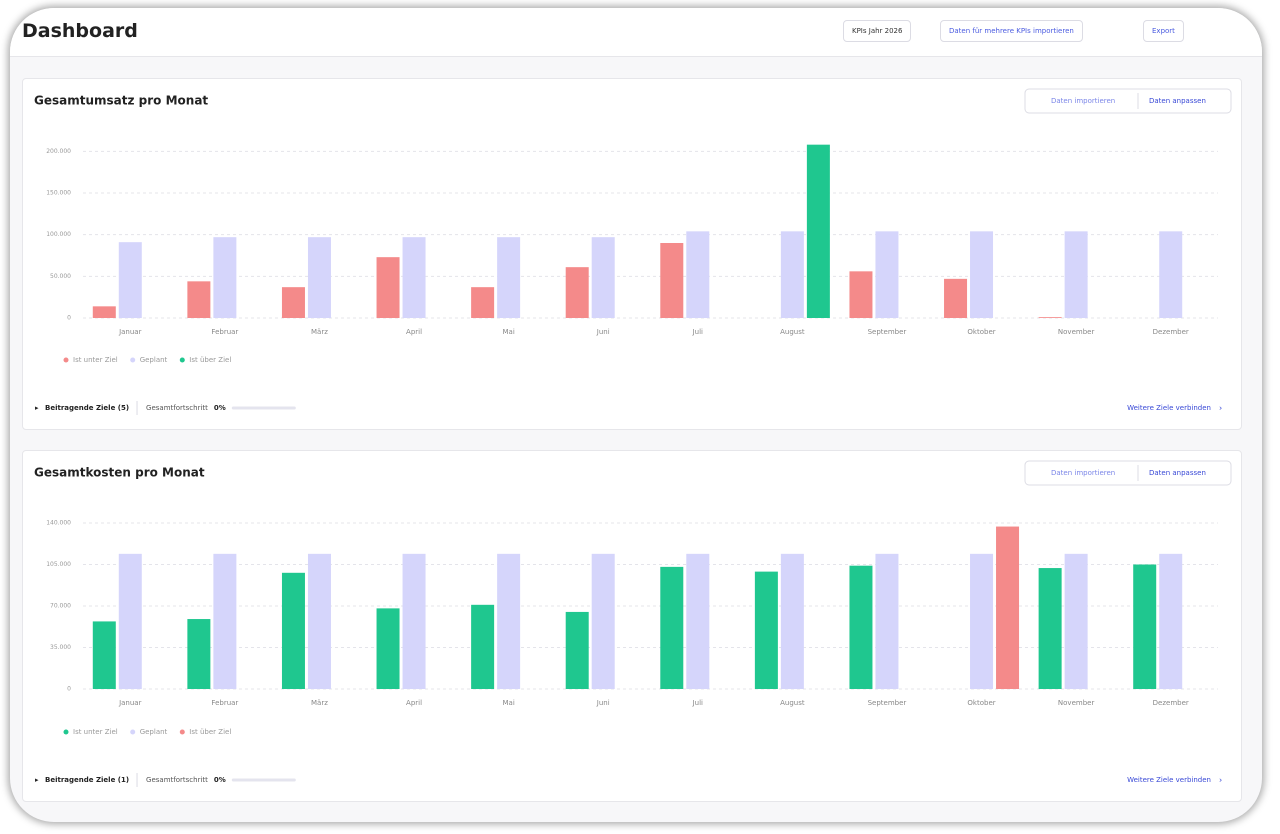 This screenshot has width=1280, height=834. Describe the element at coordinates (58, 193) in the screenshot. I see `y-tick-label: 150.000` at that location.